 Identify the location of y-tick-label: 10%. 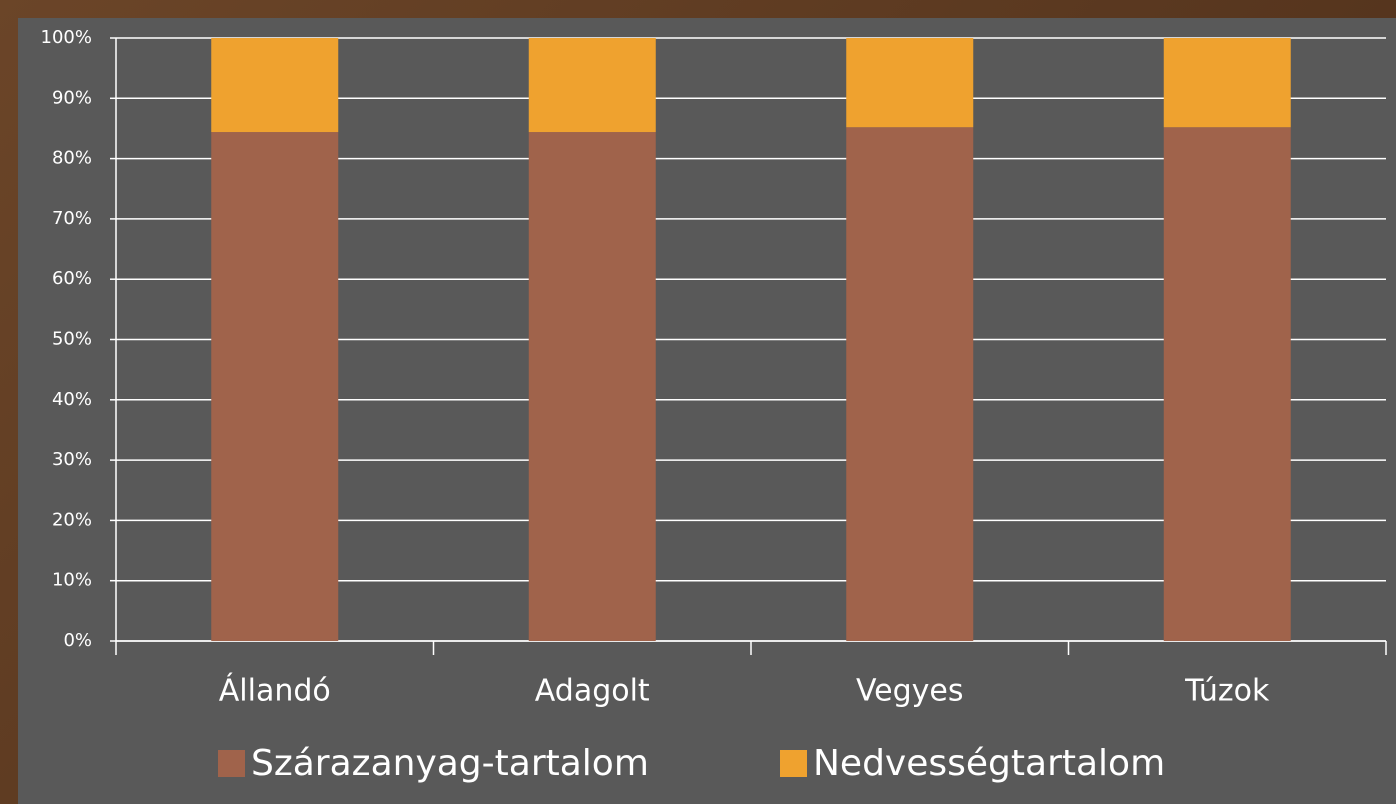
(72, 580).